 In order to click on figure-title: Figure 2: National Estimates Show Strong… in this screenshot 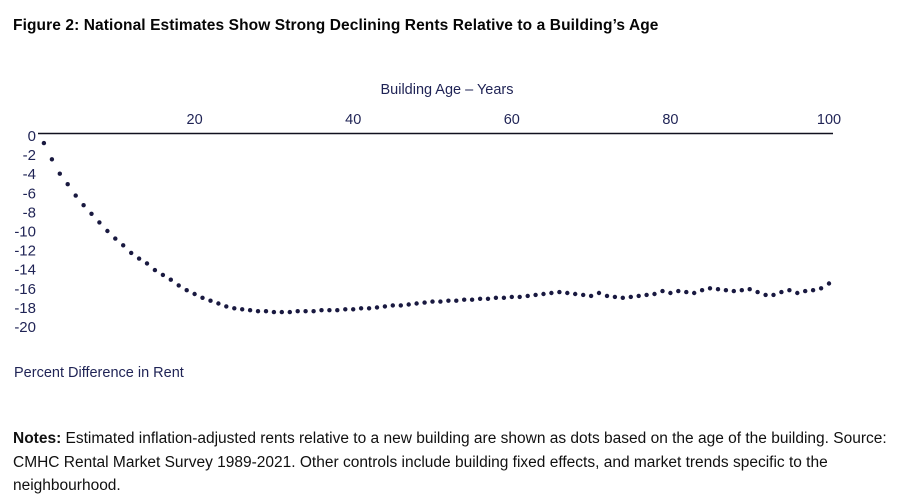, I will do `click(336, 25)`.